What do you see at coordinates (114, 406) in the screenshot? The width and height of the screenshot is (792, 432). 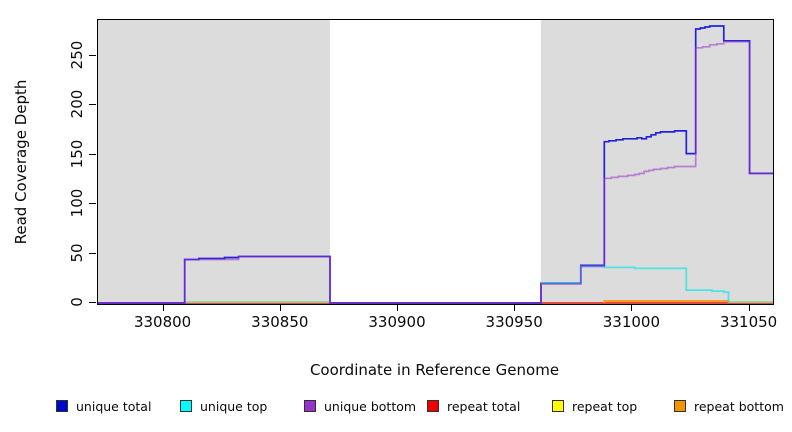 I see `legend-label: unique total` at bounding box center [114, 406].